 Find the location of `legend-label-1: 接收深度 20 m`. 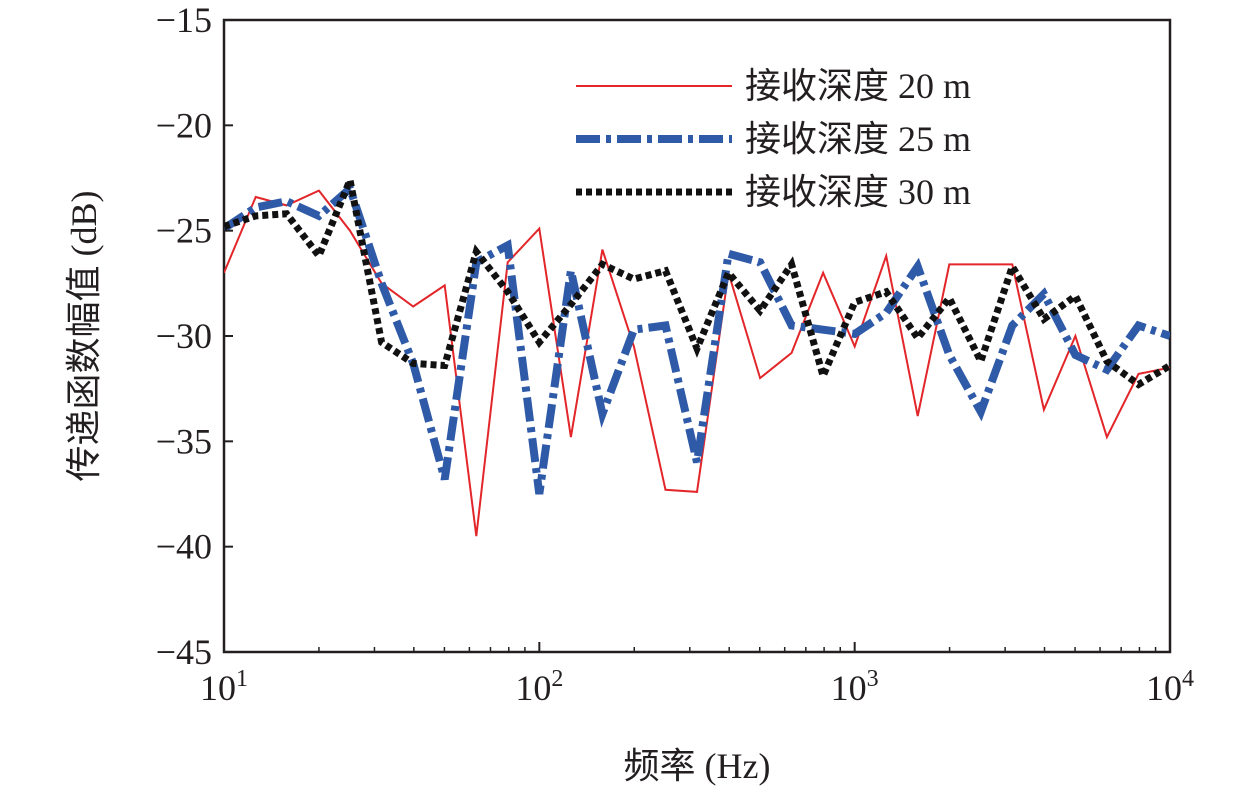

legend-label-1: 接收深度 20 m is located at coordinates (858, 86).